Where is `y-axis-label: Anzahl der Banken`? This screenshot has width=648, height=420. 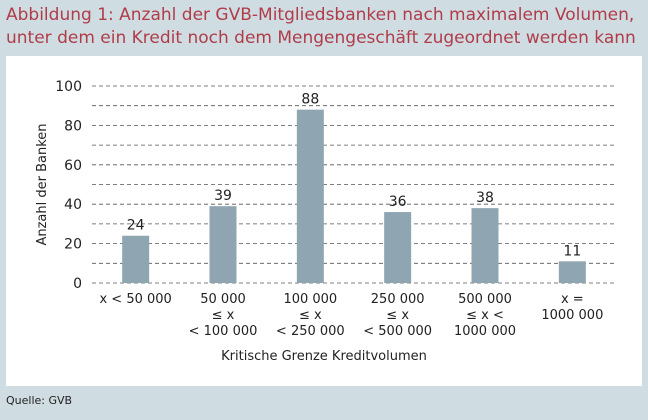 y-axis-label: Anzahl der Banken is located at coordinates (42, 184).